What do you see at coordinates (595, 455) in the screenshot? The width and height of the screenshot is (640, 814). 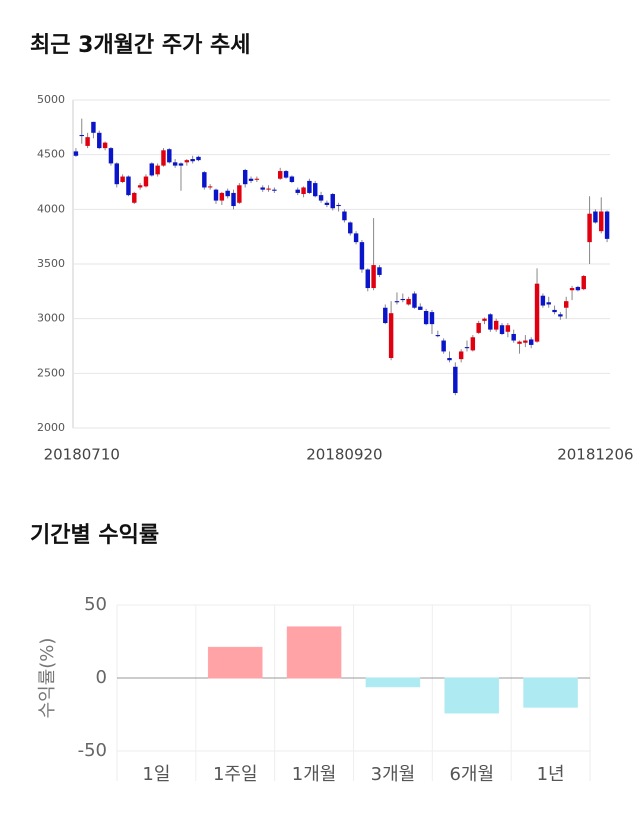 I see `x-tick-label: 20181206` at bounding box center [595, 455].